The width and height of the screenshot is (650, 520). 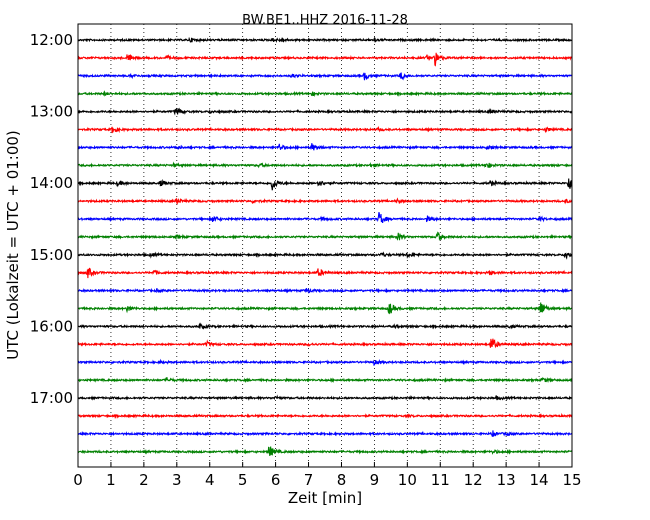 I want to click on x-tick-label: 2, so click(x=144, y=480).